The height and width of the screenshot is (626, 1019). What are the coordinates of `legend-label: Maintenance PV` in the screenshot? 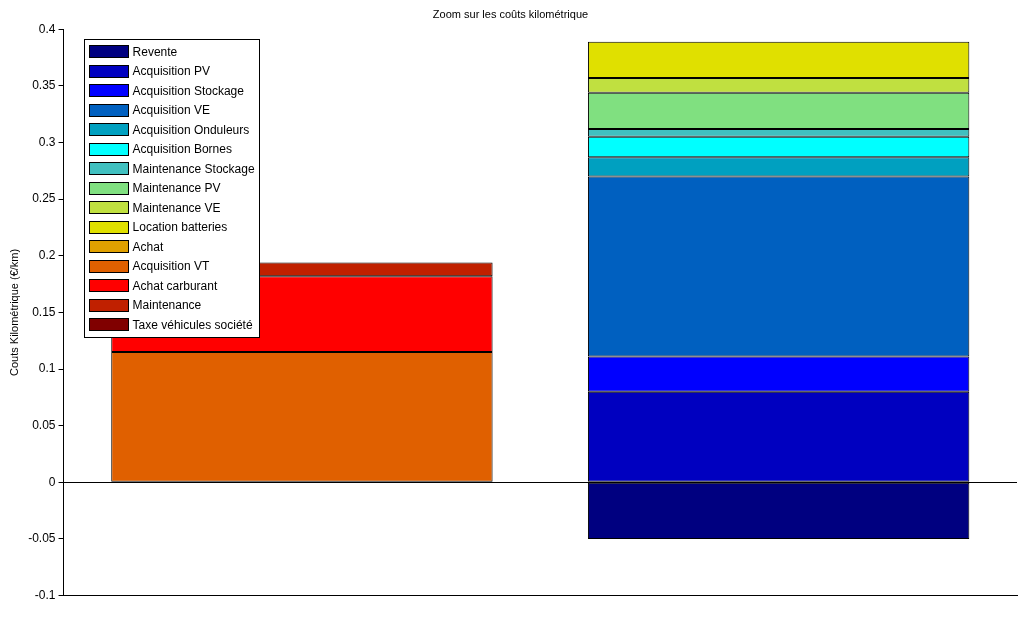 It's located at (176, 188).